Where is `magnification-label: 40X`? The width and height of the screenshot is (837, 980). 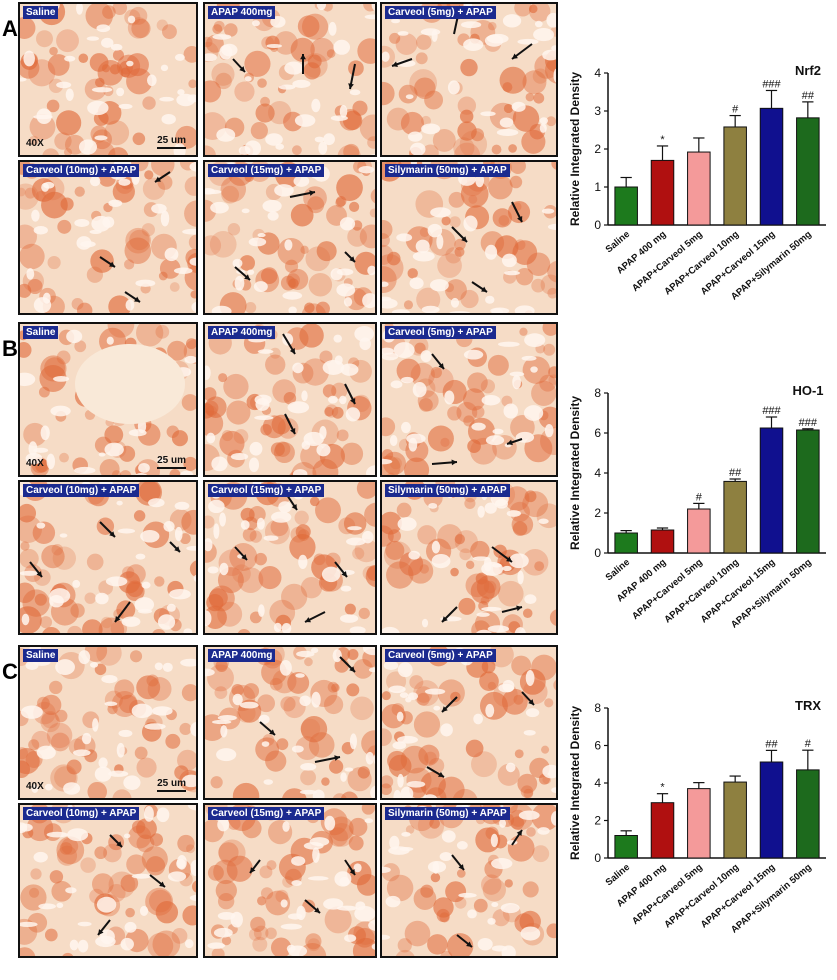 magnification-label: 40X is located at coordinates (35, 143).